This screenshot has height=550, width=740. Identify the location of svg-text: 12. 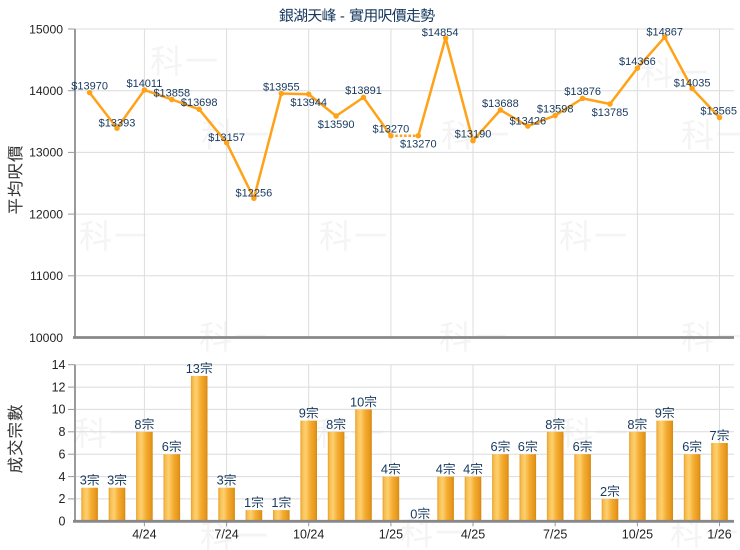
(59, 387).